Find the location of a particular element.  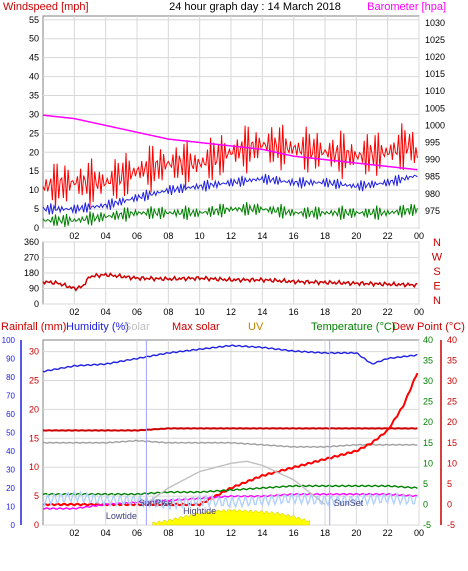

barometer-tick-label: 1010 is located at coordinates (435, 91).